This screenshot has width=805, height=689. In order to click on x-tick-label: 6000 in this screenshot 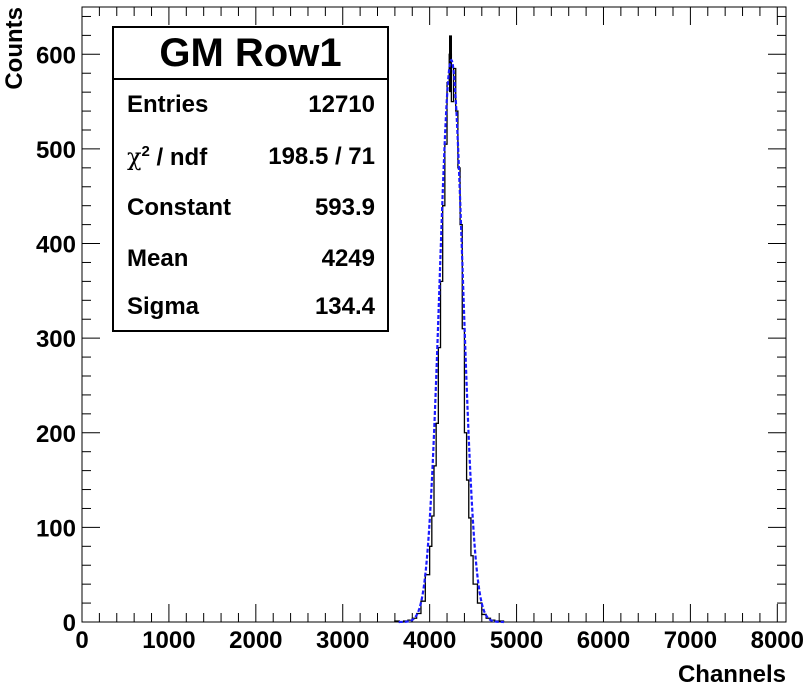, I will do `click(603, 640)`.